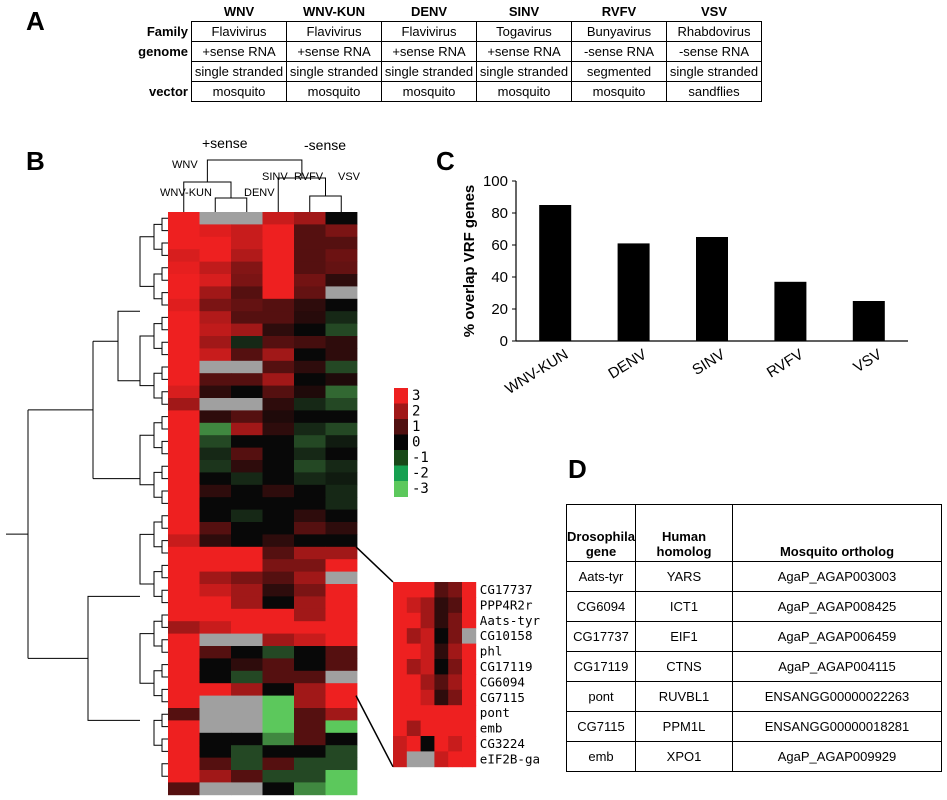 This screenshot has height=800, width=947. What do you see at coordinates (754, 576) in the screenshot?
I see `ortholog-row: Aats-tyr YARS AgaP_AGAP003003` at bounding box center [754, 576].